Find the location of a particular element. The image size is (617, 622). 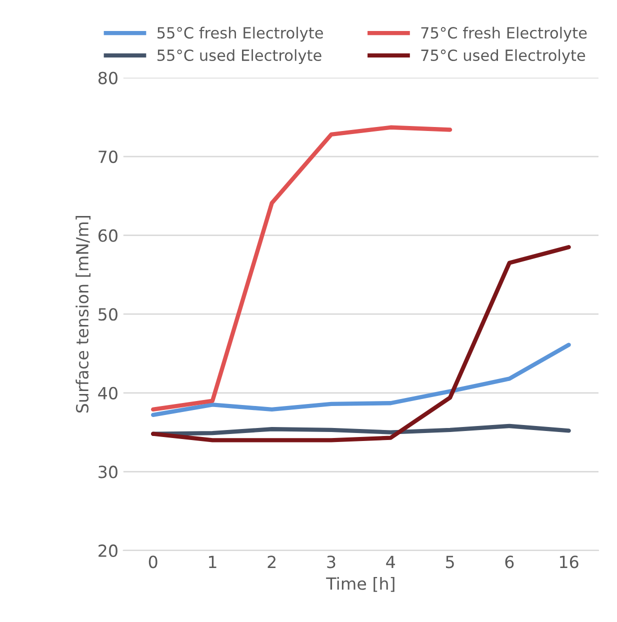

x-tick-label: 2 is located at coordinates (272, 562).